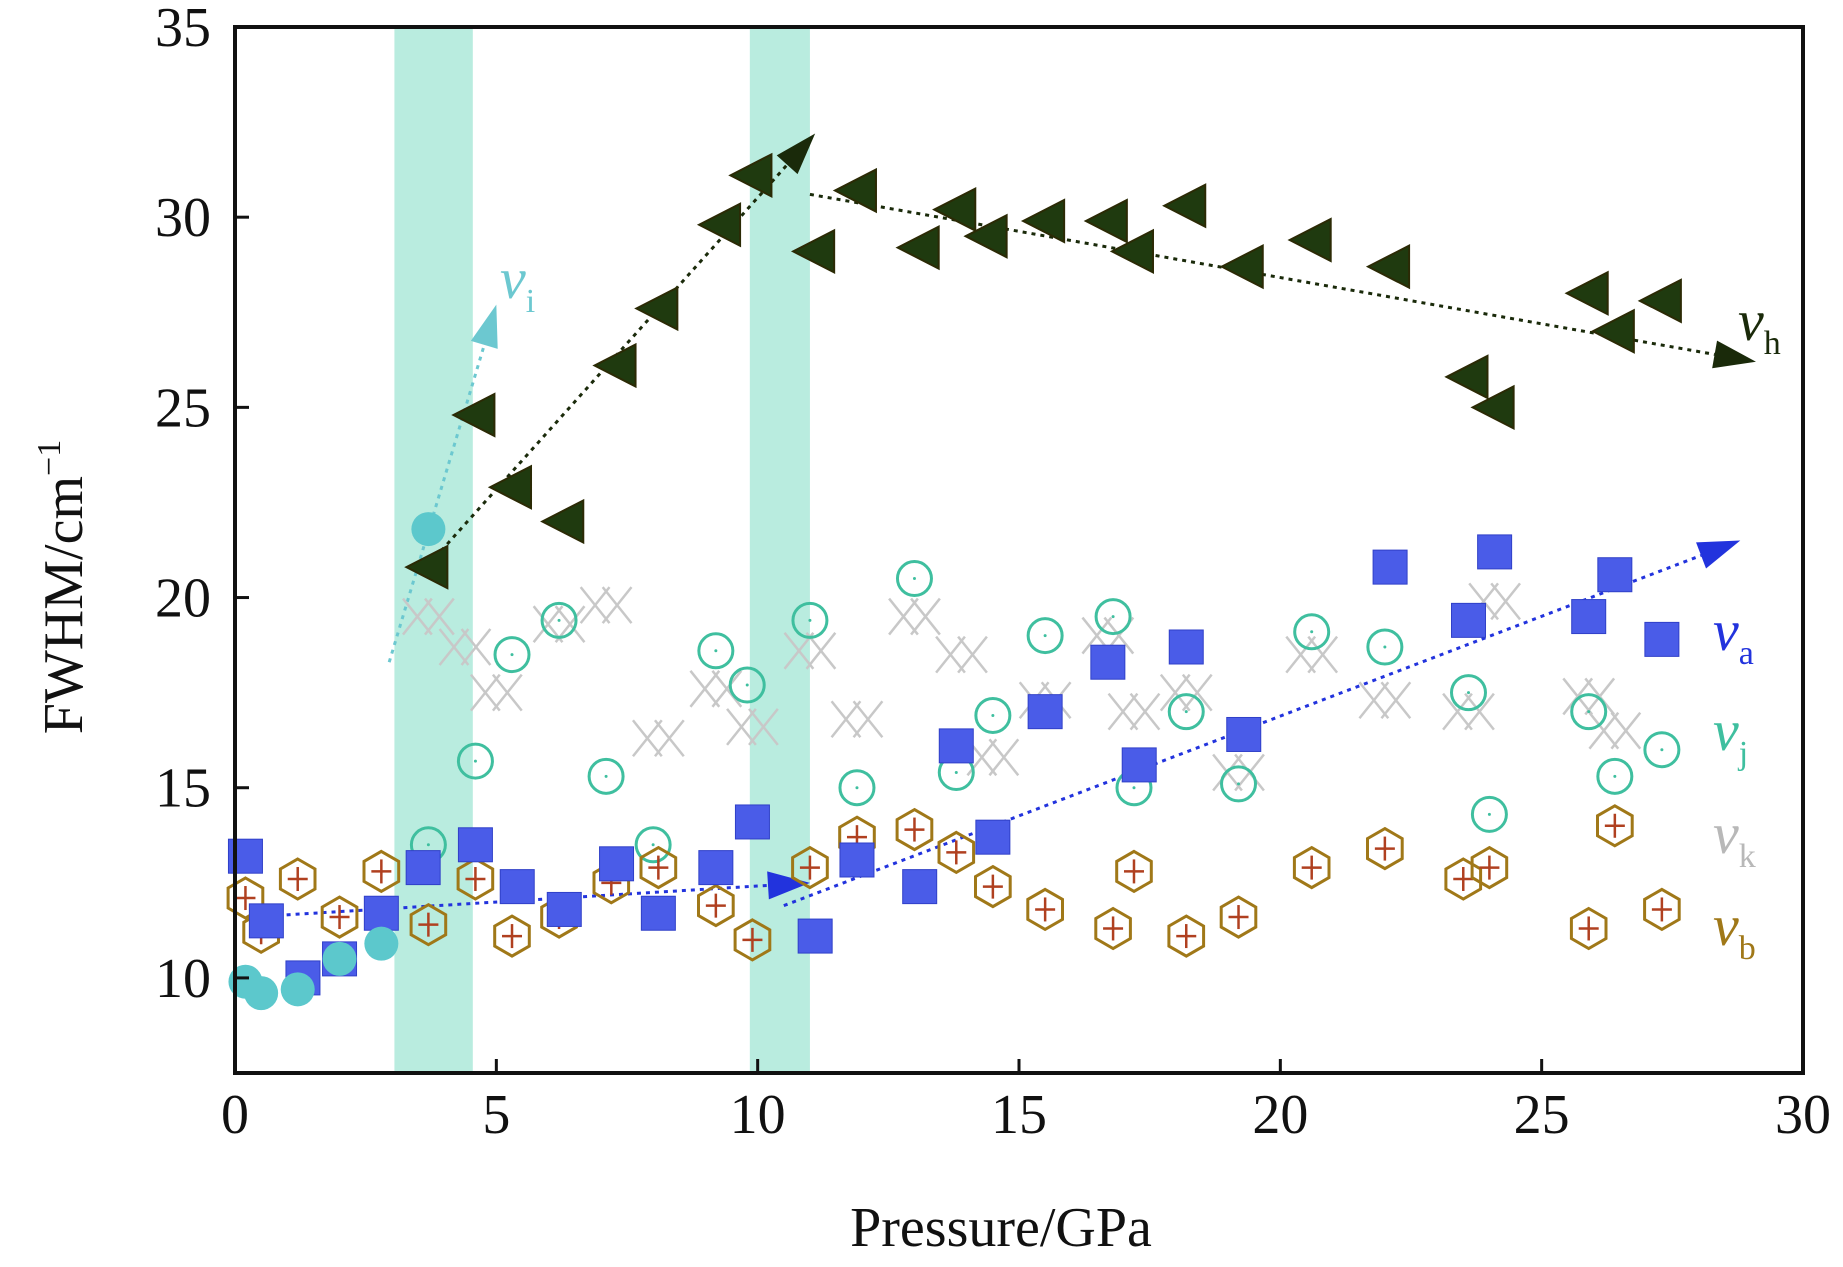  Describe the element at coordinates (183, 599) in the screenshot. I see `y-tick-label-2: 20` at that location.